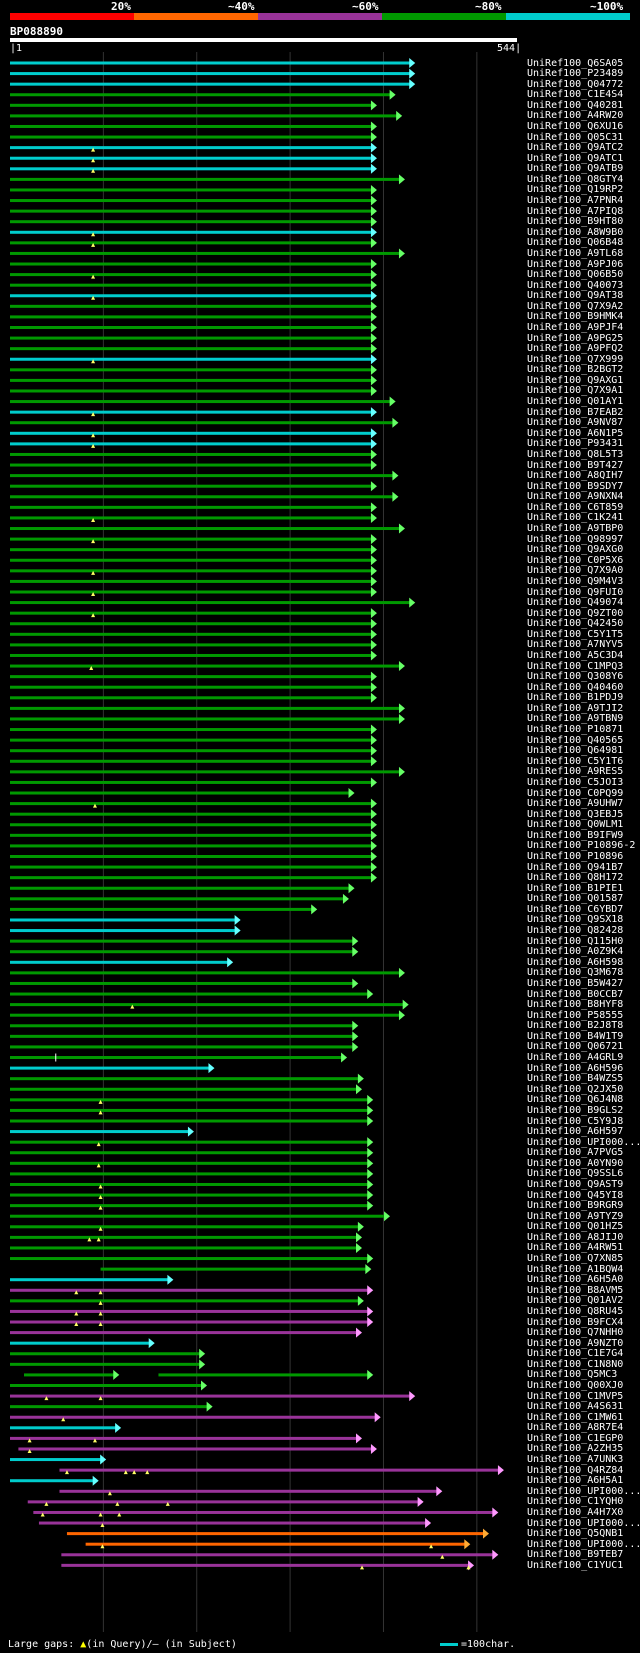 This screenshot has width=640, height=1653. Describe the element at coordinates (575, 1058) in the screenshot. I see `hit-label: UniRef100_A4GRL9` at that location.